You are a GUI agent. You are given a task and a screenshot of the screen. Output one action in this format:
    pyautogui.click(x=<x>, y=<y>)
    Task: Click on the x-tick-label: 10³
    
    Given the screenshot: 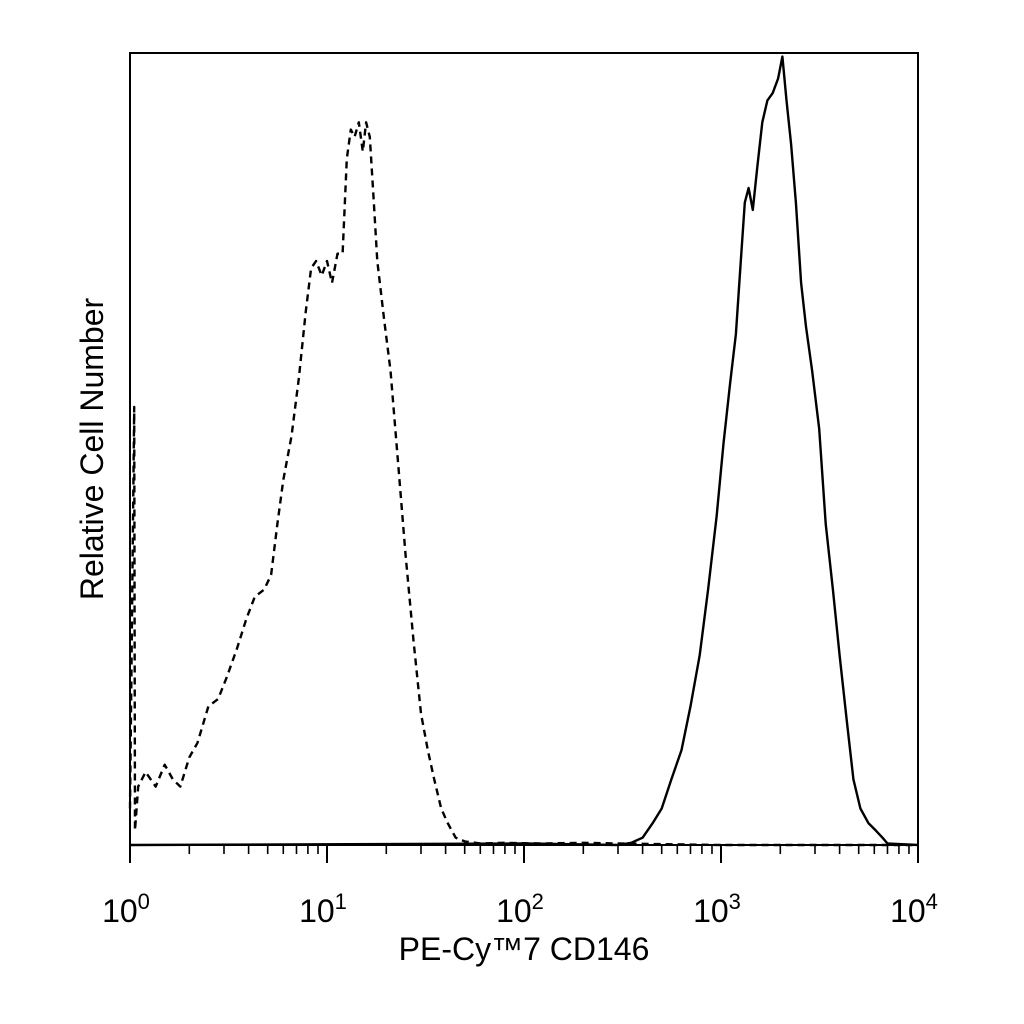 What is the action you would take?
    pyautogui.click(x=717, y=909)
    